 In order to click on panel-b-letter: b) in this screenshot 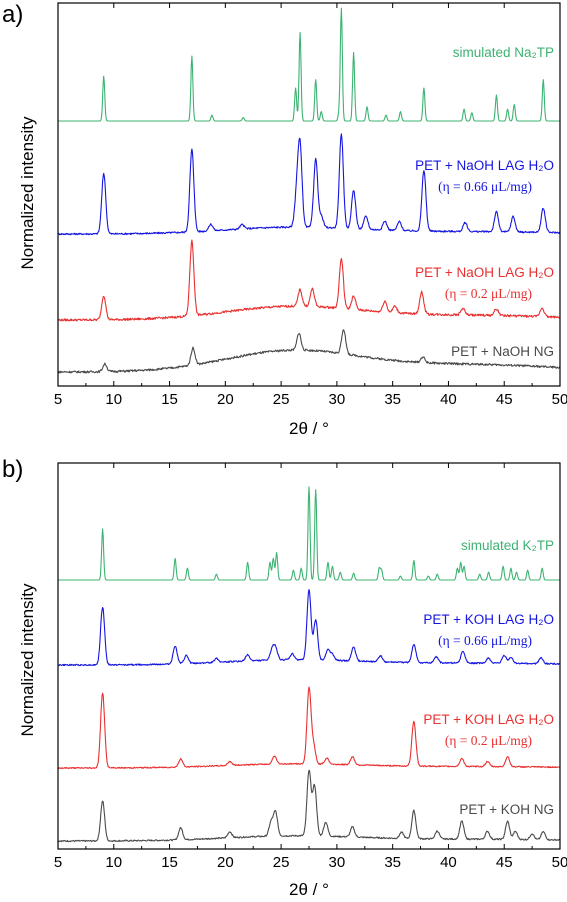, I will do `click(12, 469)`.